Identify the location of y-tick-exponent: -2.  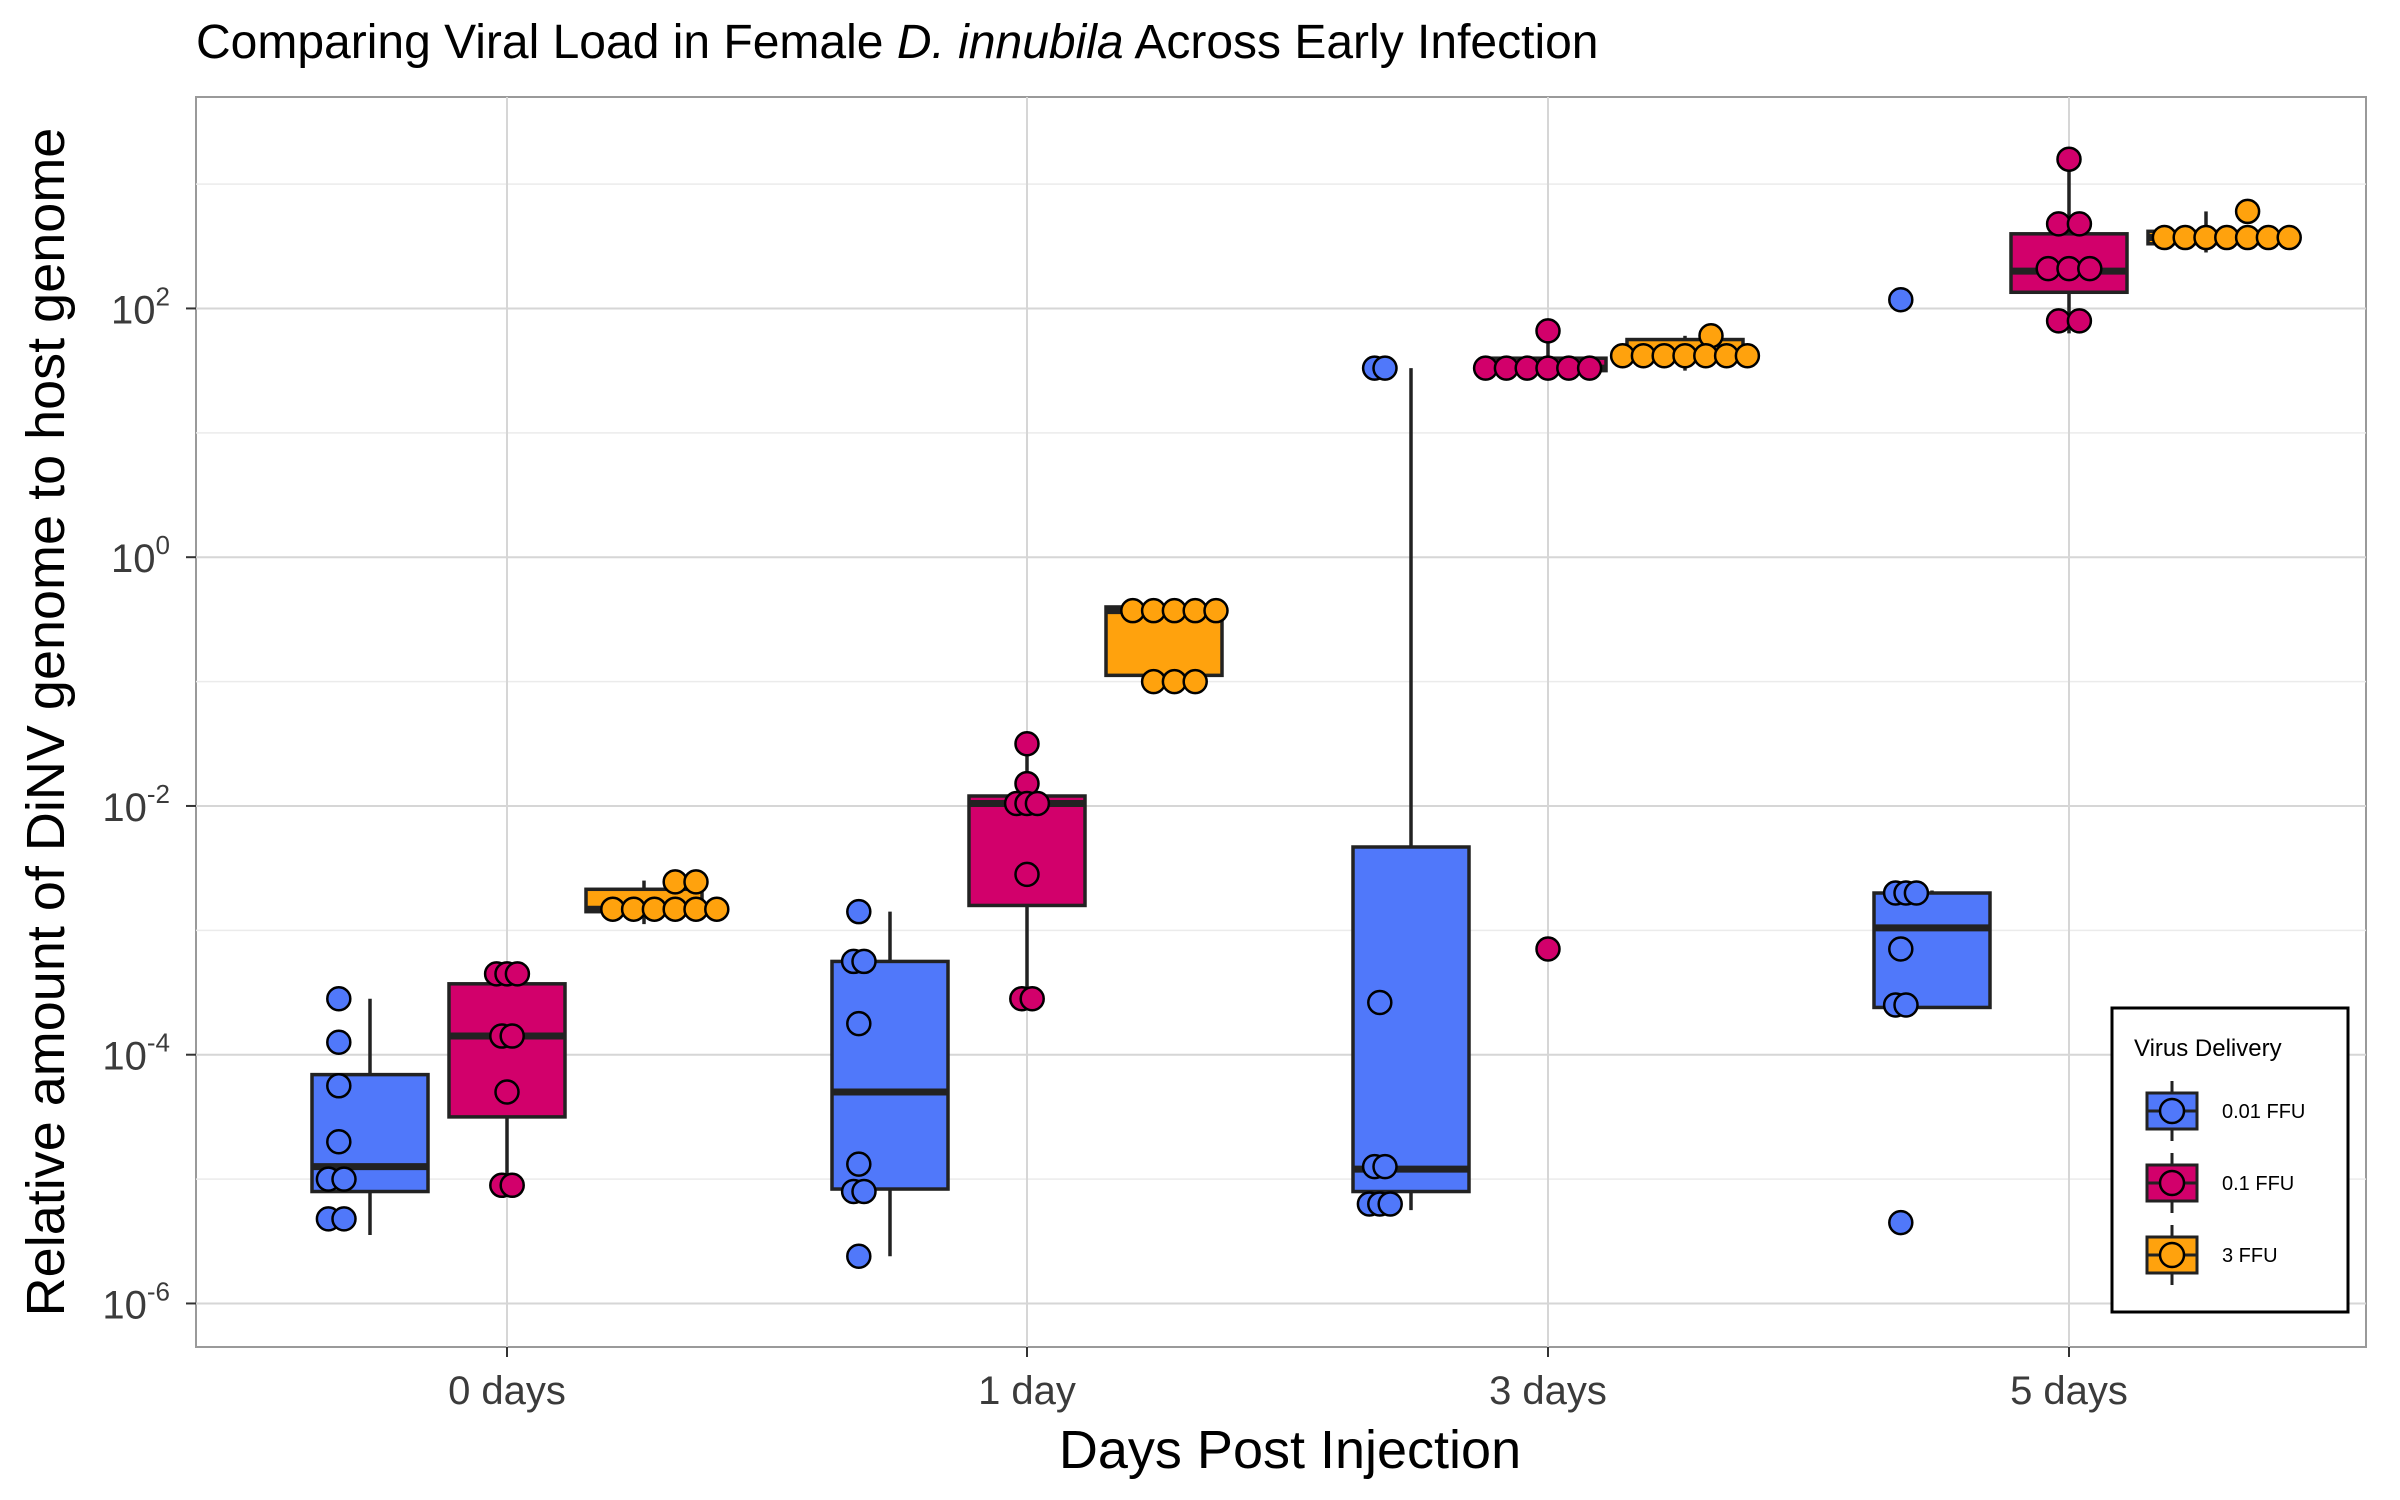
(158, 794).